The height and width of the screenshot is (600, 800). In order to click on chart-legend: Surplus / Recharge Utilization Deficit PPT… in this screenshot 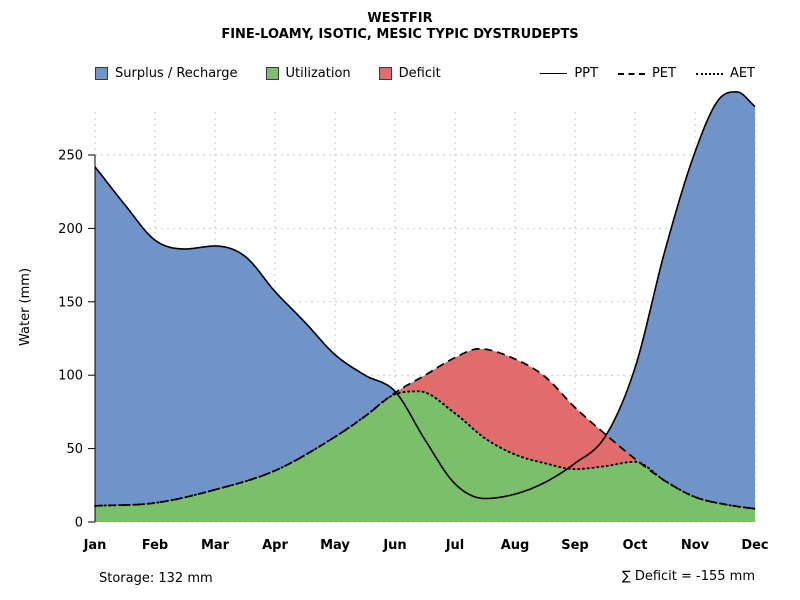, I will do `click(425, 73)`.